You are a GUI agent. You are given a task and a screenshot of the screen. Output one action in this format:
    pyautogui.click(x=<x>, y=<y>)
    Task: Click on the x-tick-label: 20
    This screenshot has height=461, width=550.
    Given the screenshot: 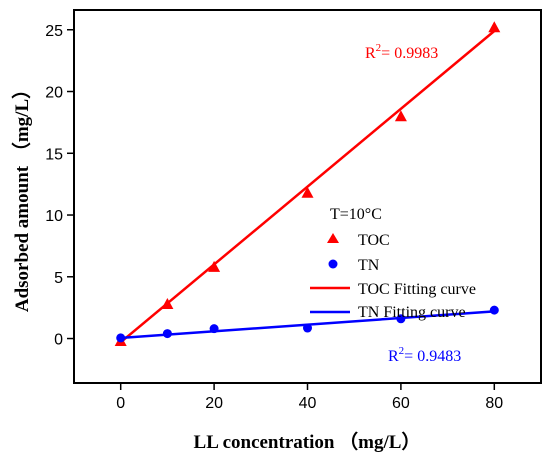 What is the action you would take?
    pyautogui.click(x=214, y=403)
    